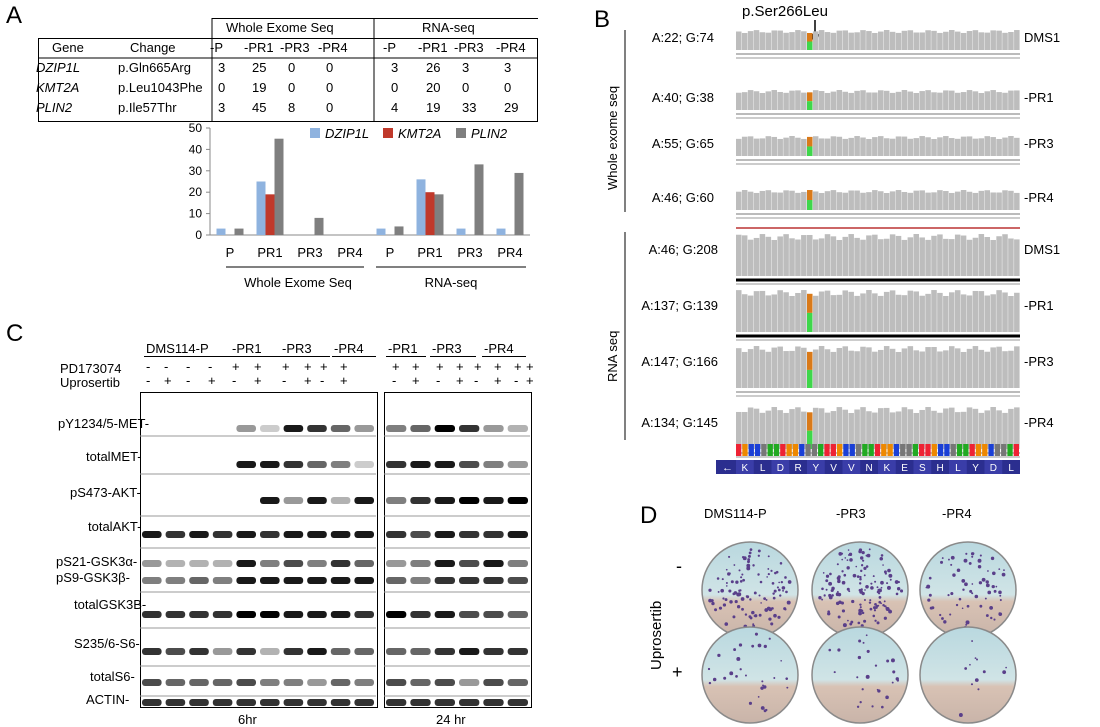 This screenshot has width=1100, height=727. What do you see at coordinates (433, 47) in the screenshot?
I see `table-col-header: -PR1` at bounding box center [433, 47].